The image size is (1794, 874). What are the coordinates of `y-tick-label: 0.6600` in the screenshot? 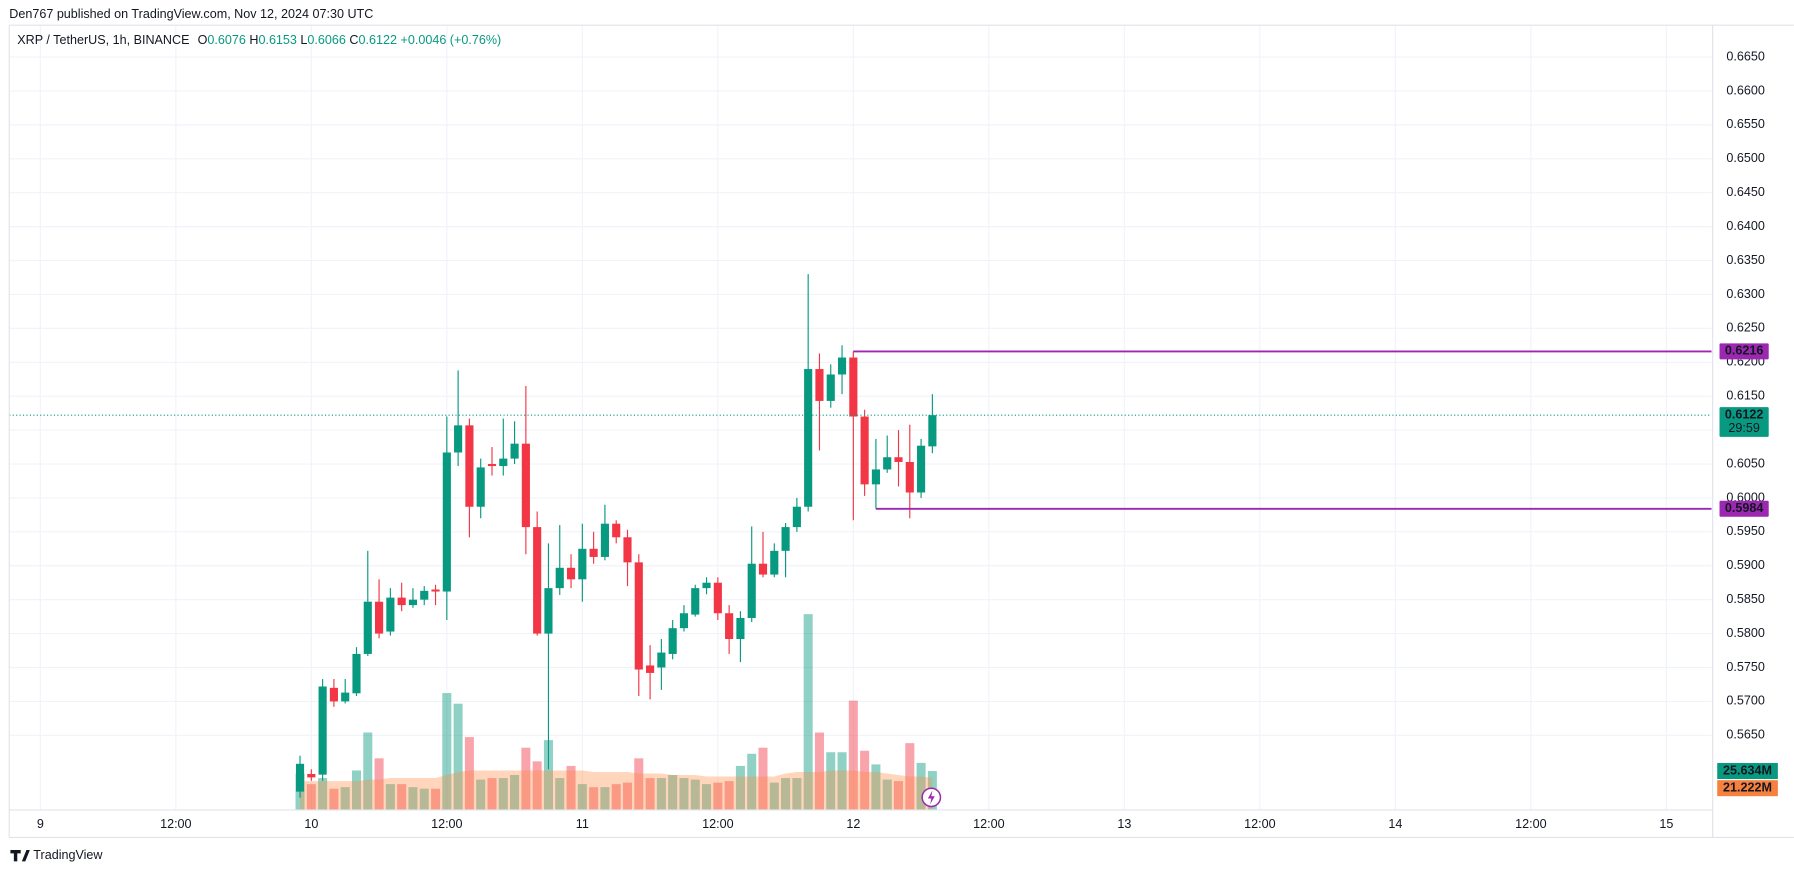 It's located at (1745, 90).